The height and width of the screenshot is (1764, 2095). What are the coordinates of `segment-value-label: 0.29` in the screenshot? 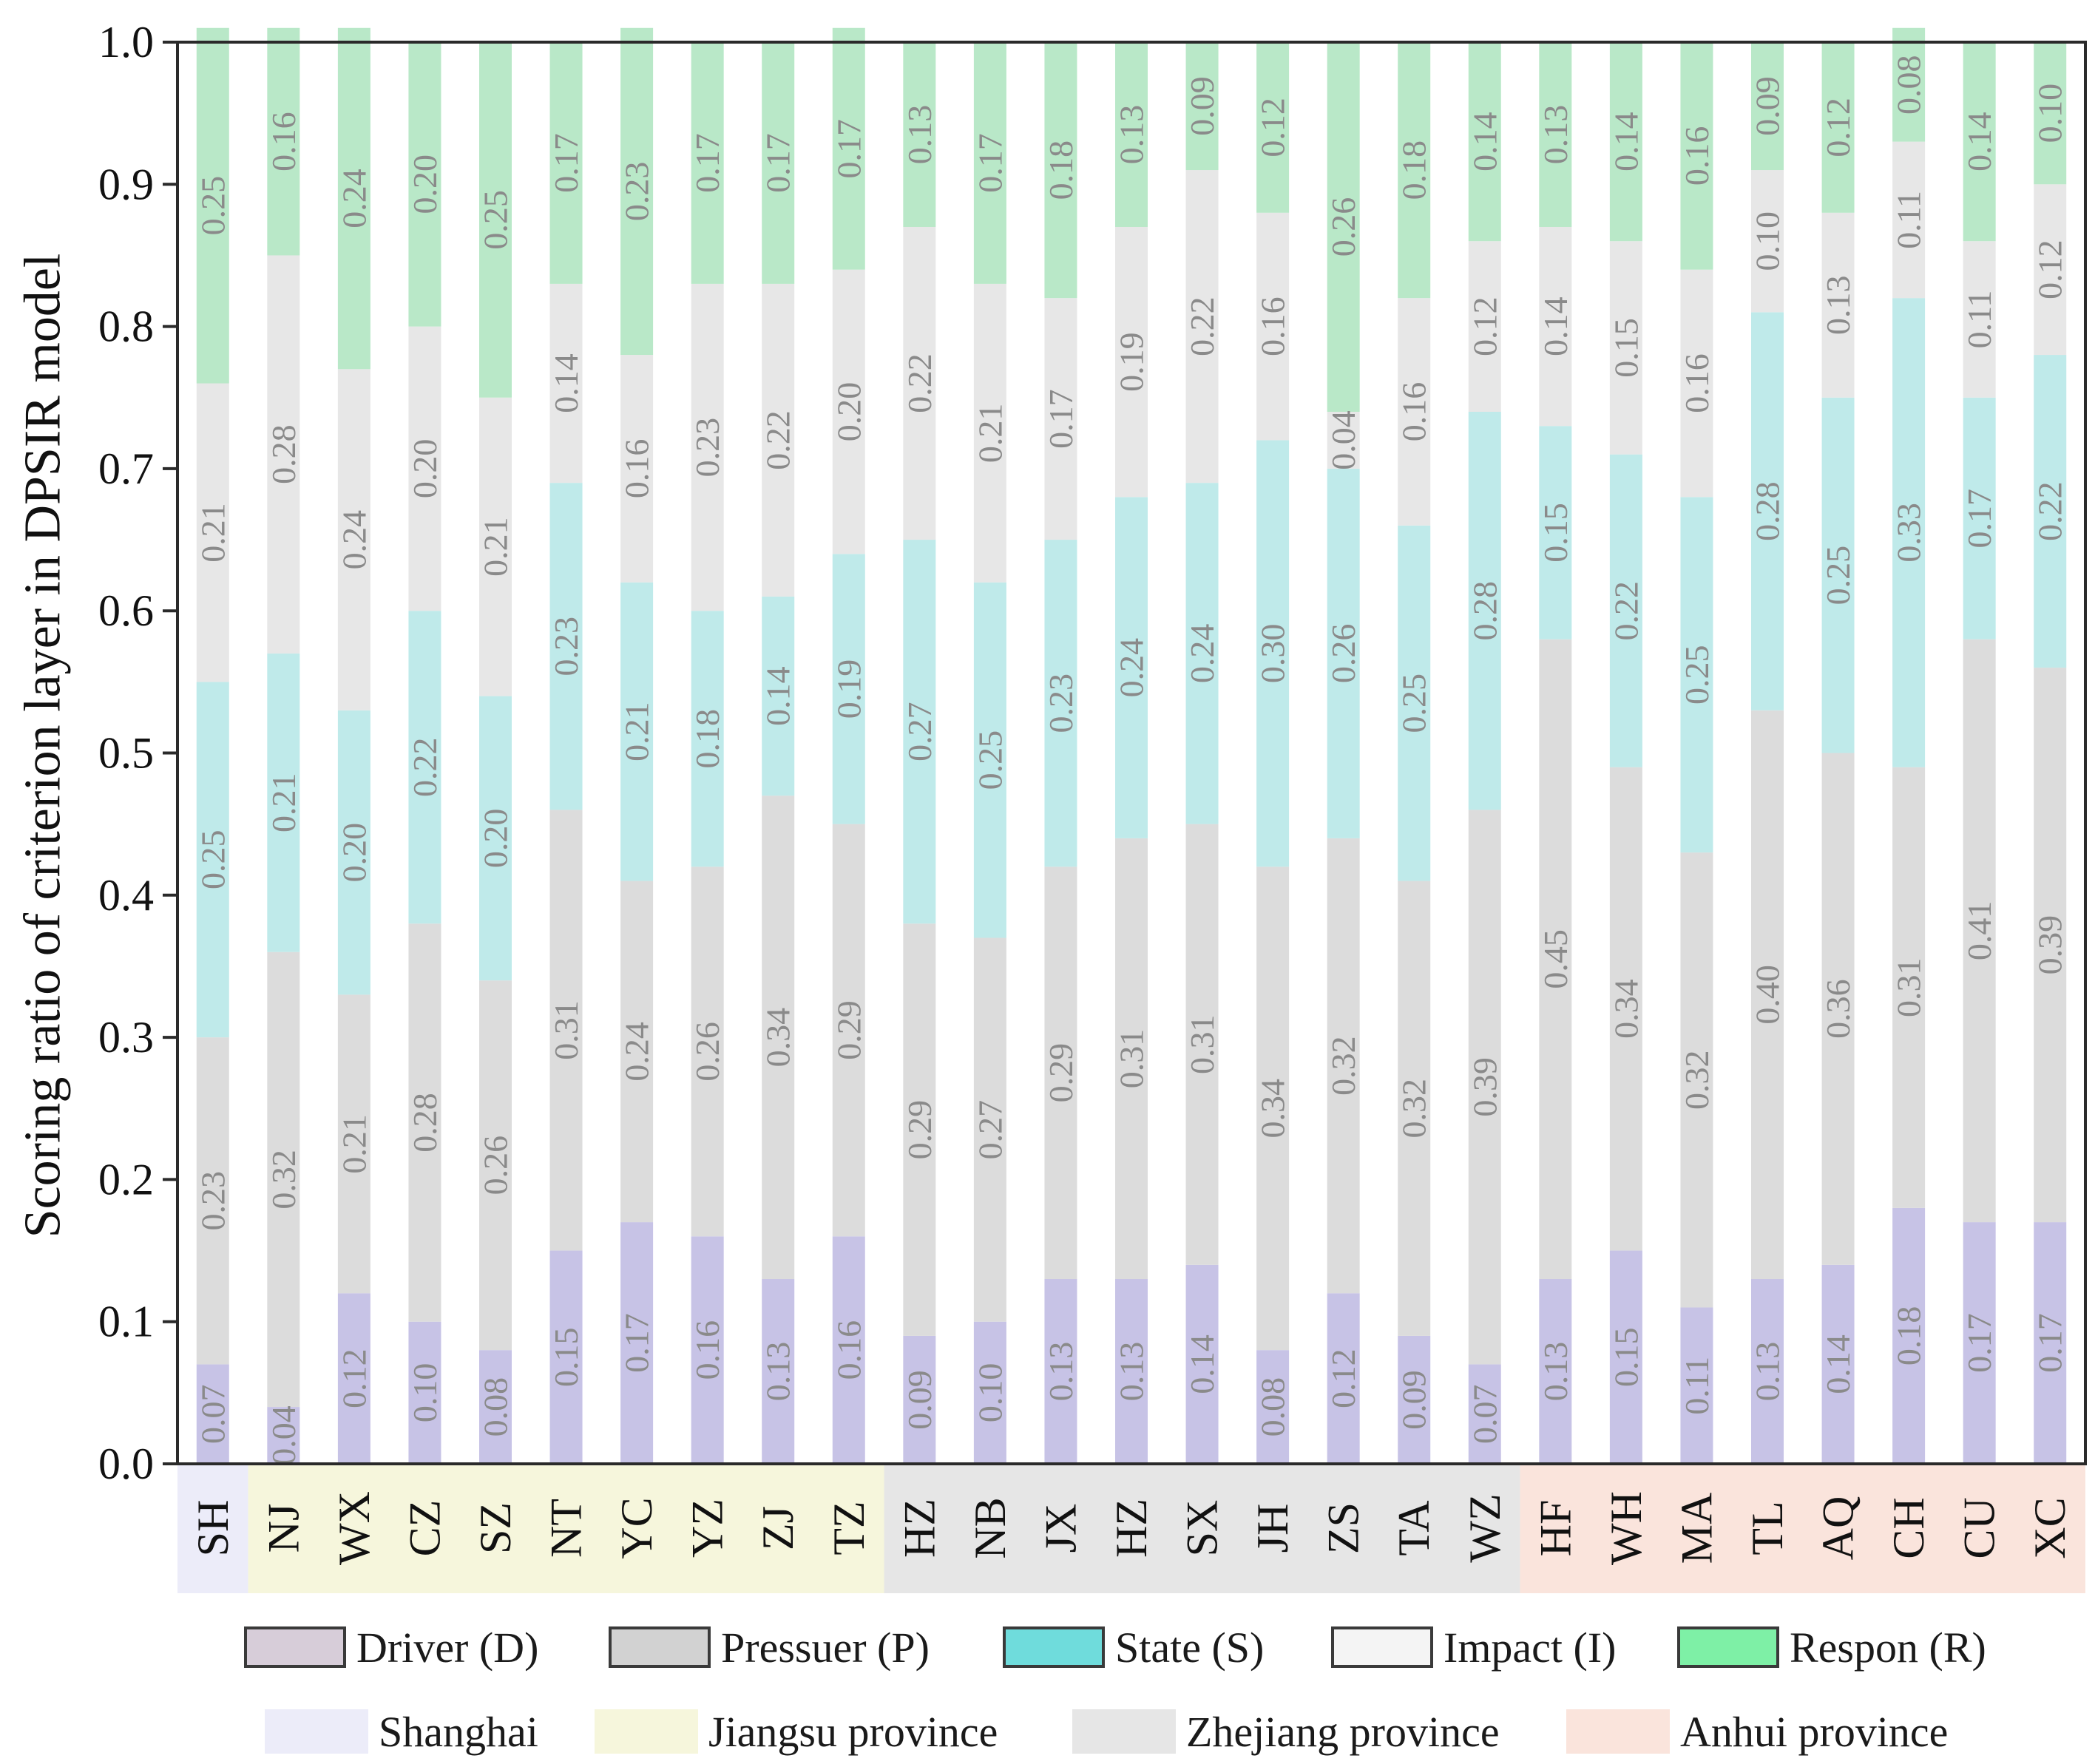 It's located at (1061, 1073).